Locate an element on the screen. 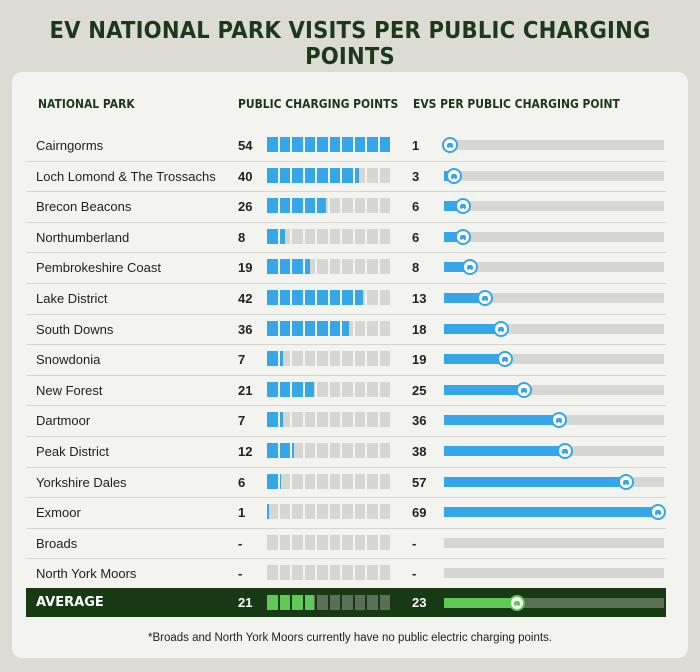 The width and height of the screenshot is (700, 672). table-row: Dartmoor 7 36 is located at coordinates (346, 421).